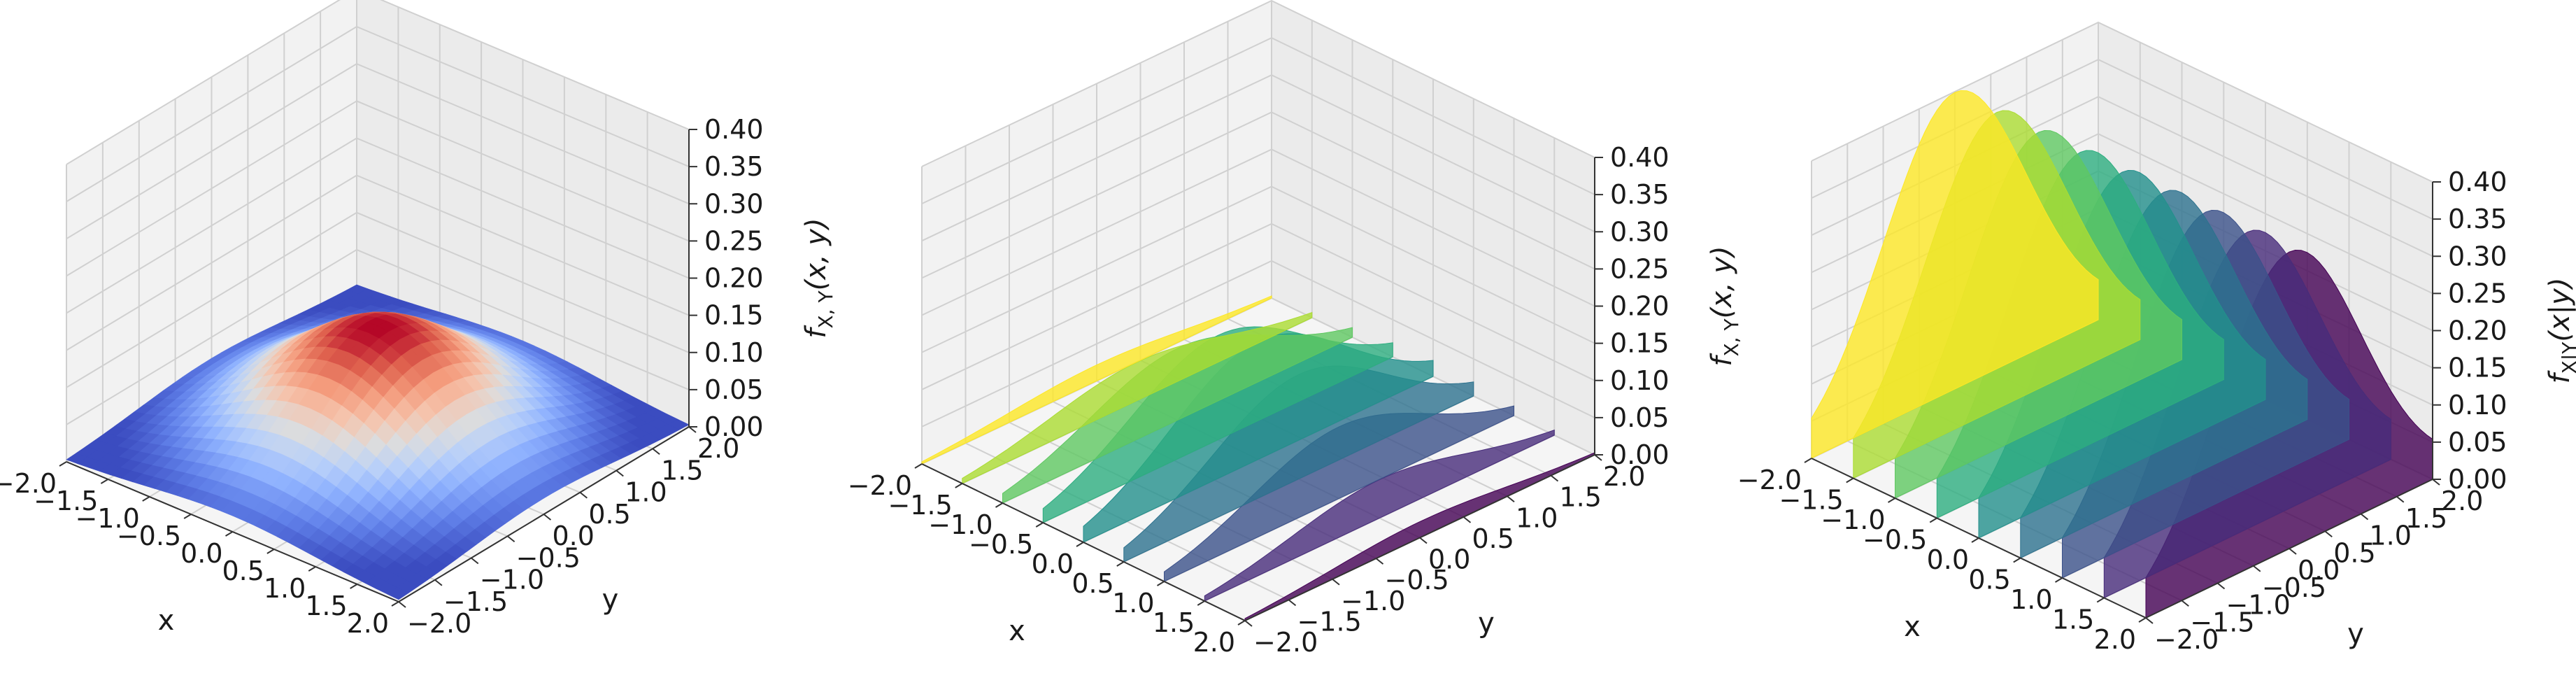 The width and height of the screenshot is (2576, 699). Describe the element at coordinates (1640, 268) in the screenshot. I see `z-tick-label: 0.25` at that location.